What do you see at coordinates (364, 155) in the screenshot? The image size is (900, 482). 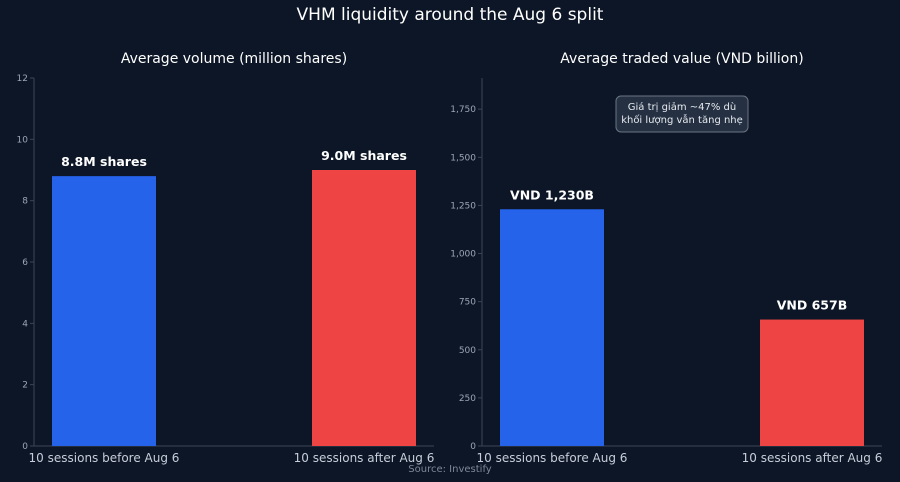 I see `bar-data-label: 9.0M shares` at bounding box center [364, 155].